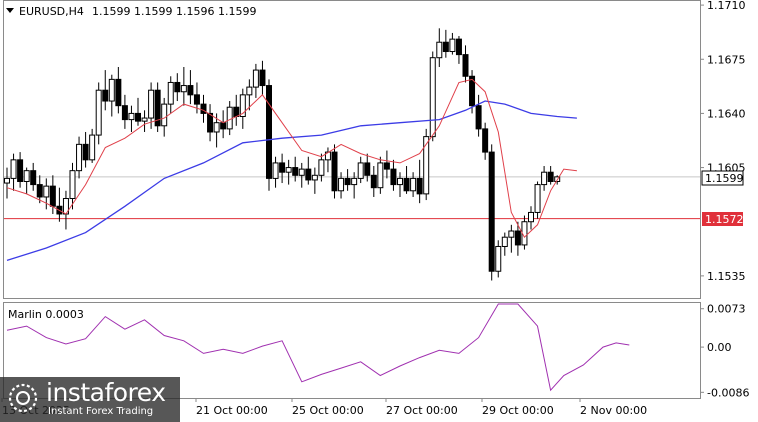 This screenshot has width=758, height=422. Describe the element at coordinates (232, 410) in the screenshot. I see `time-tick-label: 21 Oct 00:00` at that location.